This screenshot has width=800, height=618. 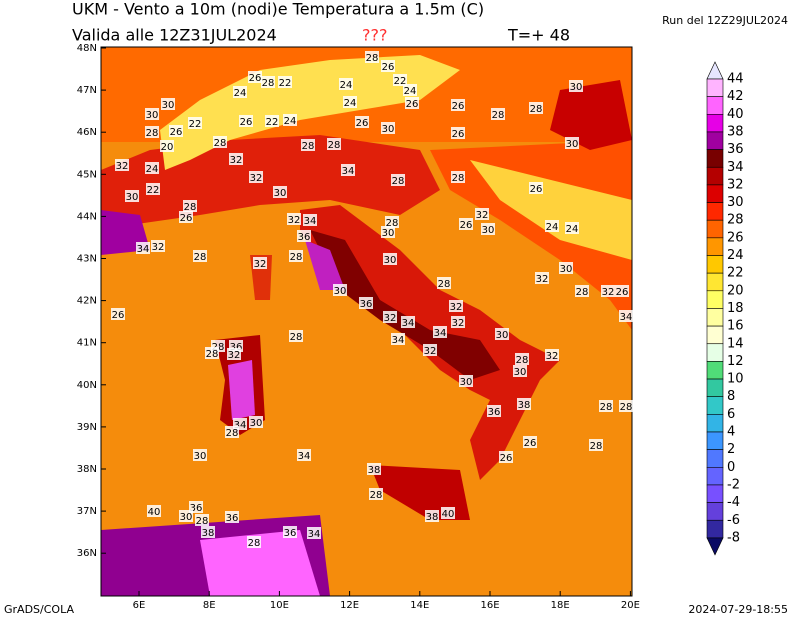 What do you see at coordinates (735, 114) in the screenshot?
I see `colorbar-label: 40` at bounding box center [735, 114].